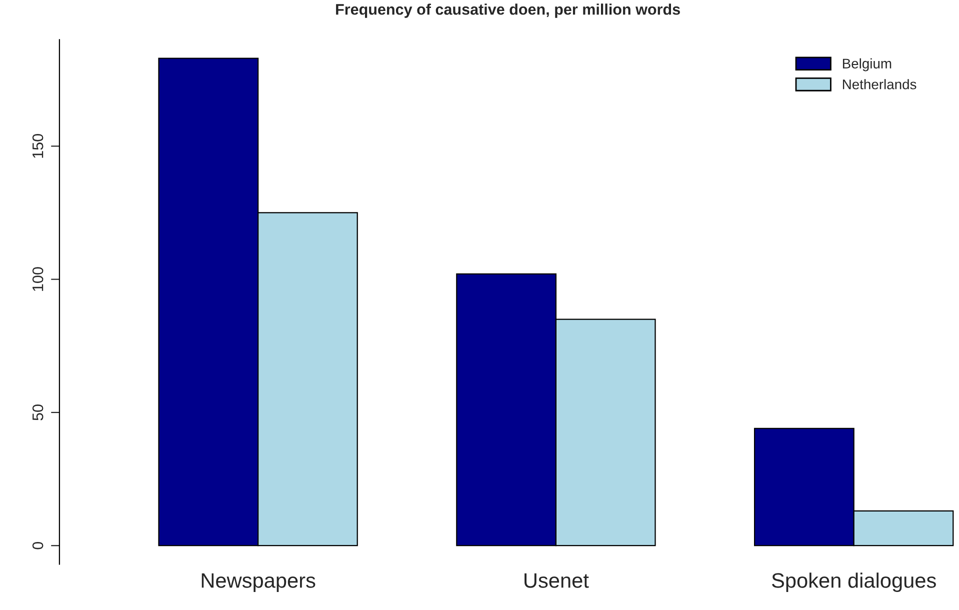  I want to click on x-tick-label: Usenet, so click(556, 580).